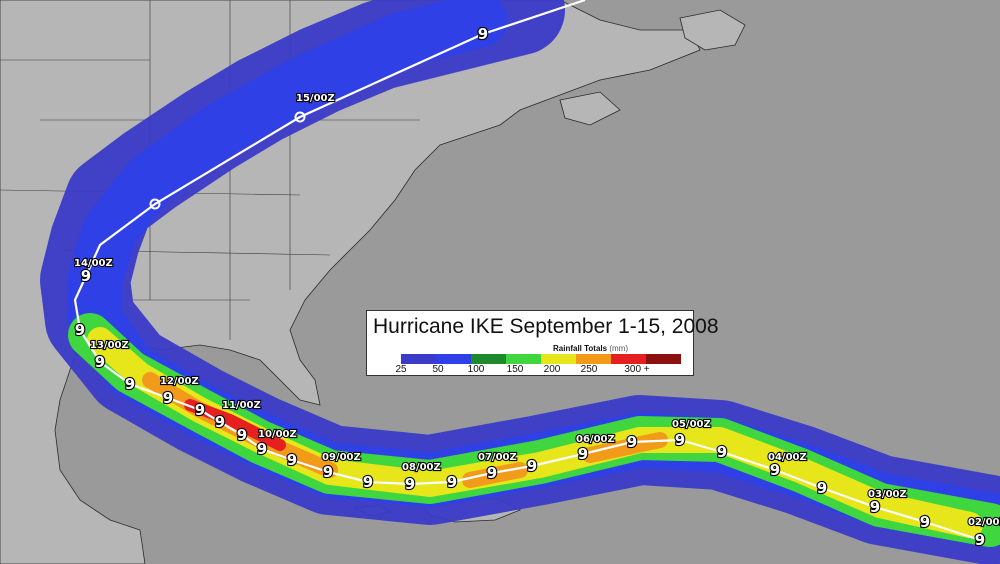 The height and width of the screenshot is (564, 1000). Describe the element at coordinates (637, 369) in the screenshot. I see `legend-tick: 300 +` at that location.